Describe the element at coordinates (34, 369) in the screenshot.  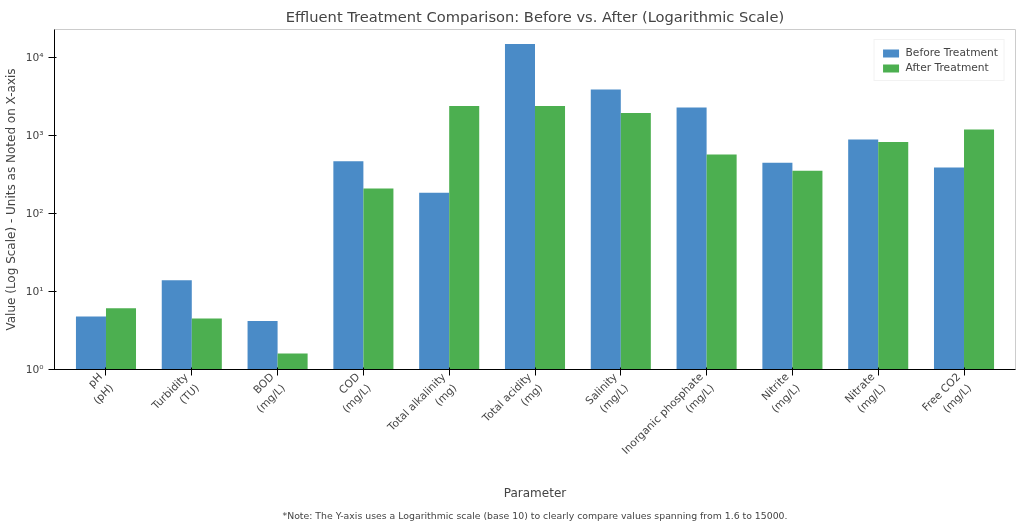
I see `y-tick-label: 10⁰` at that location.